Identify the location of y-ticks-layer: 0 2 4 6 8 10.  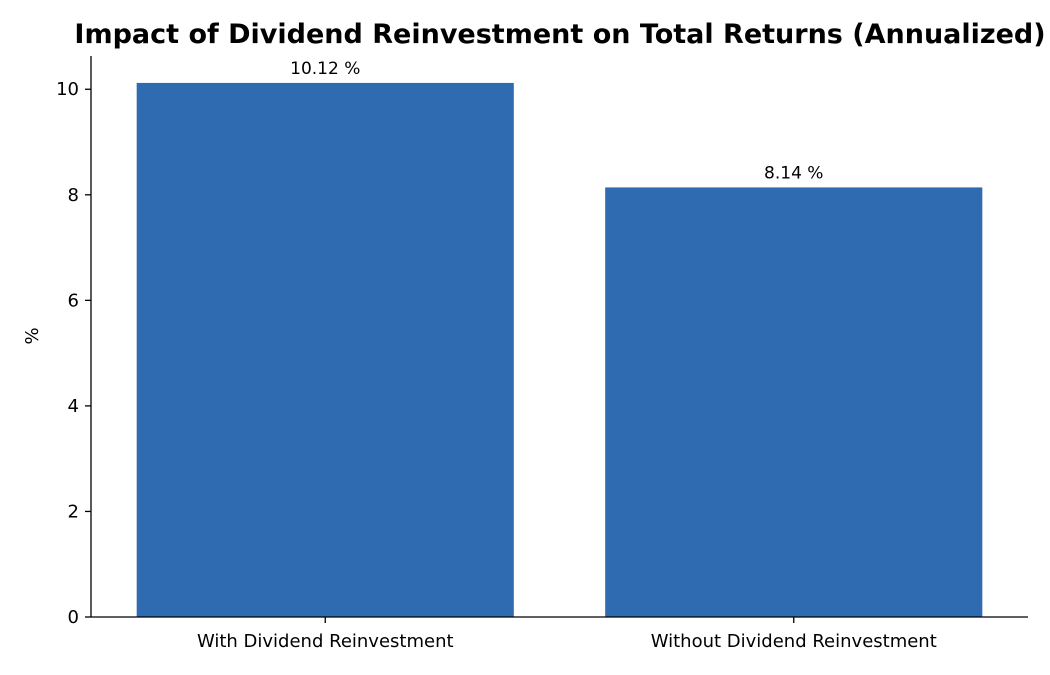
(73, 353).